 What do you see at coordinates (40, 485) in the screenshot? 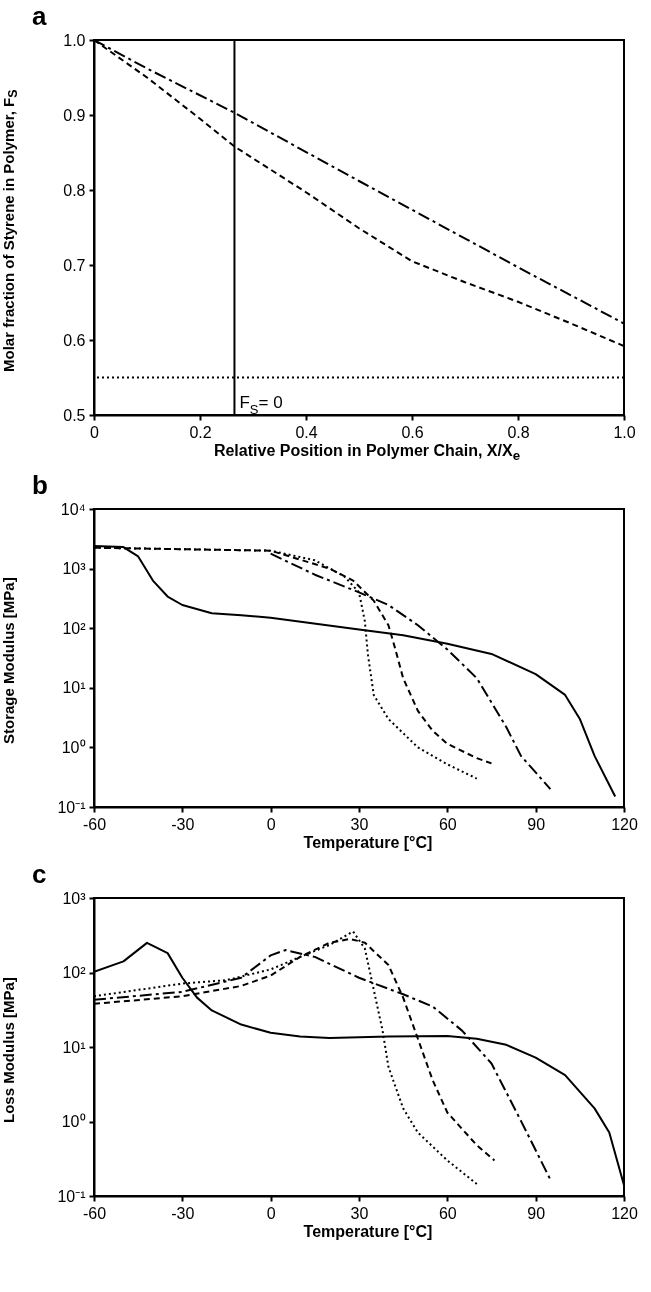
I see `chart-title: b` at bounding box center [40, 485].